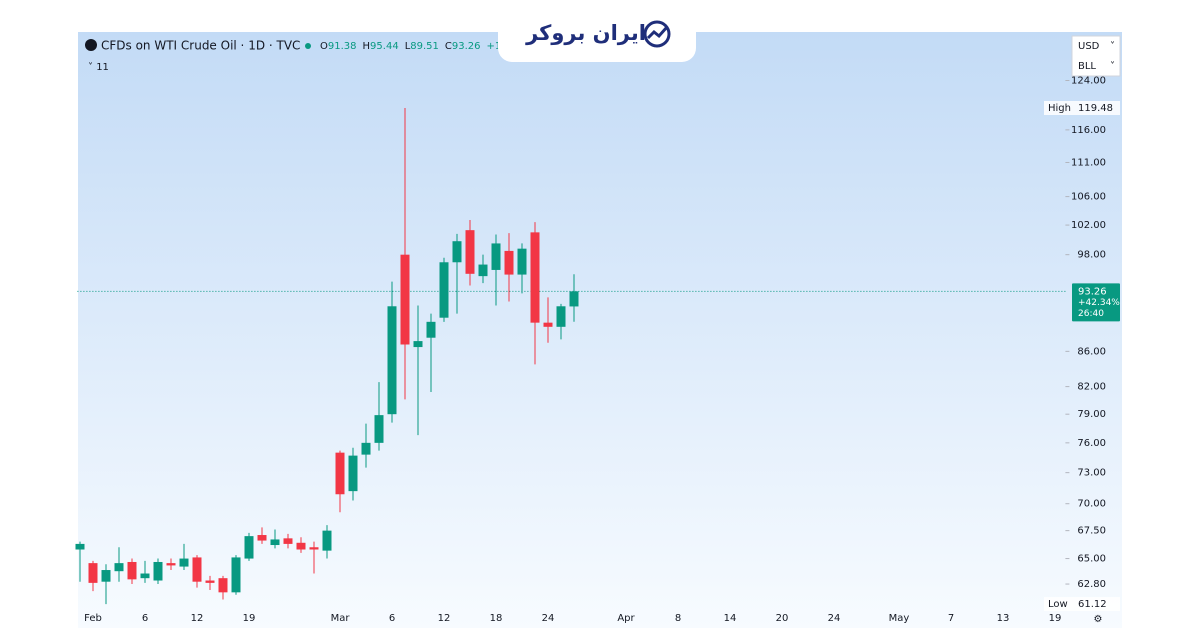  I want to click on last-price-value: 93.26, so click(1092, 291).